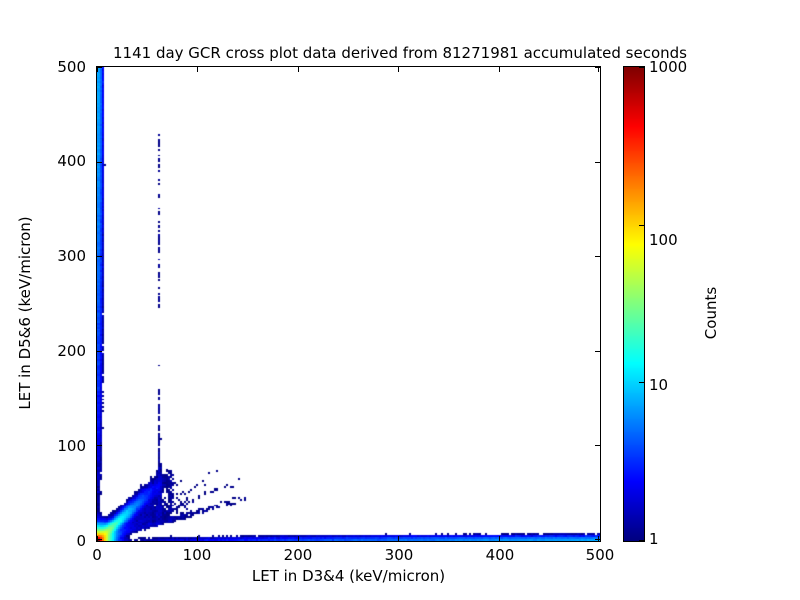 The image size is (800, 600). What do you see at coordinates (399, 555) in the screenshot?
I see `xtick-label-300: 300` at bounding box center [399, 555].